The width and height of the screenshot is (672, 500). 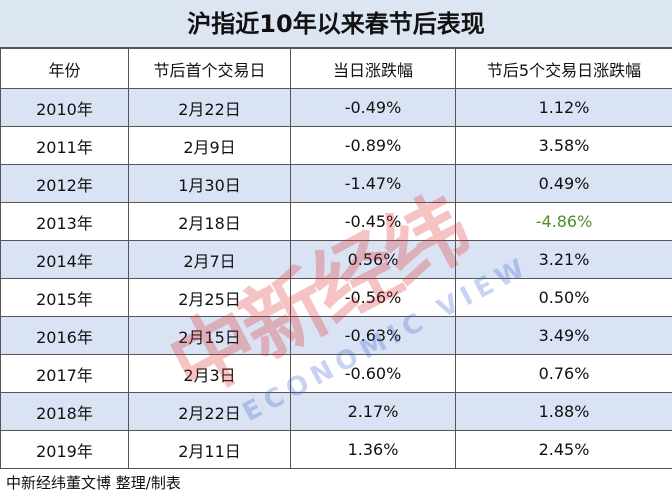 What do you see at coordinates (373, 68) in the screenshot?
I see `column-header: 当日涨跌幅` at bounding box center [373, 68].